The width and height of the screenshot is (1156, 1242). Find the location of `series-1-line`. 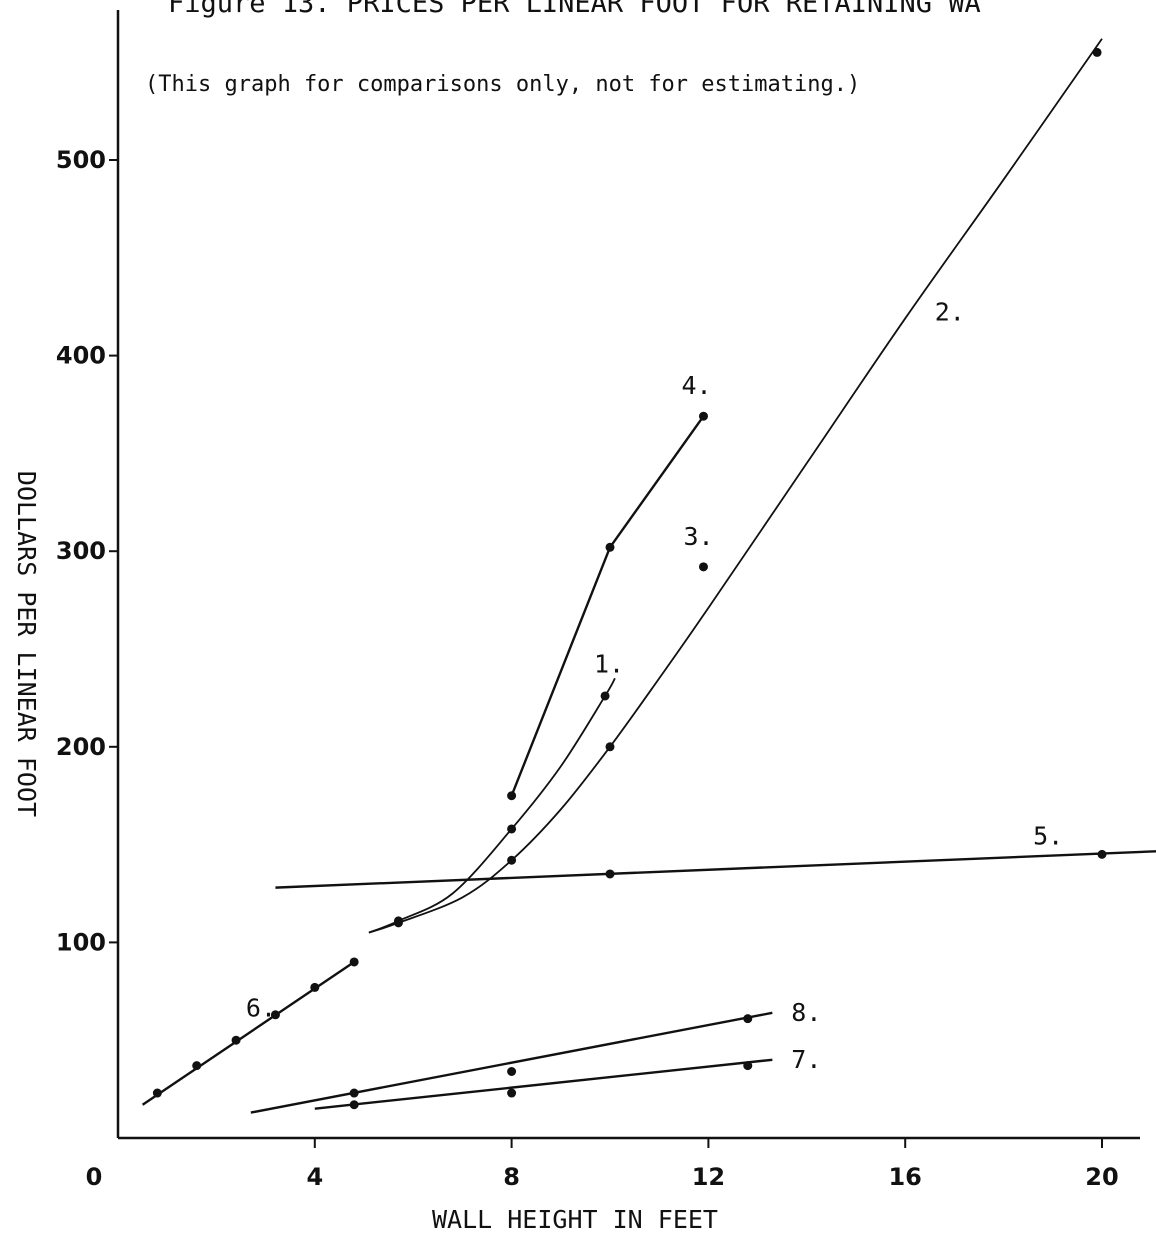

series-1-line is located at coordinates (492, 805).